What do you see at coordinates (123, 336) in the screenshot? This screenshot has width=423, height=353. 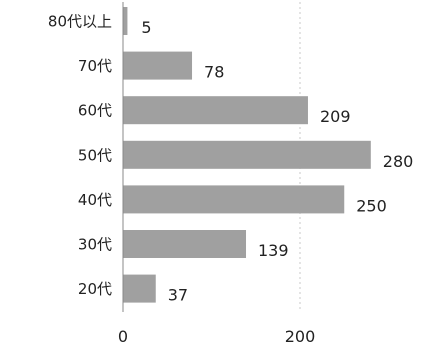 I see `x-tick-label: 0` at bounding box center [123, 336].